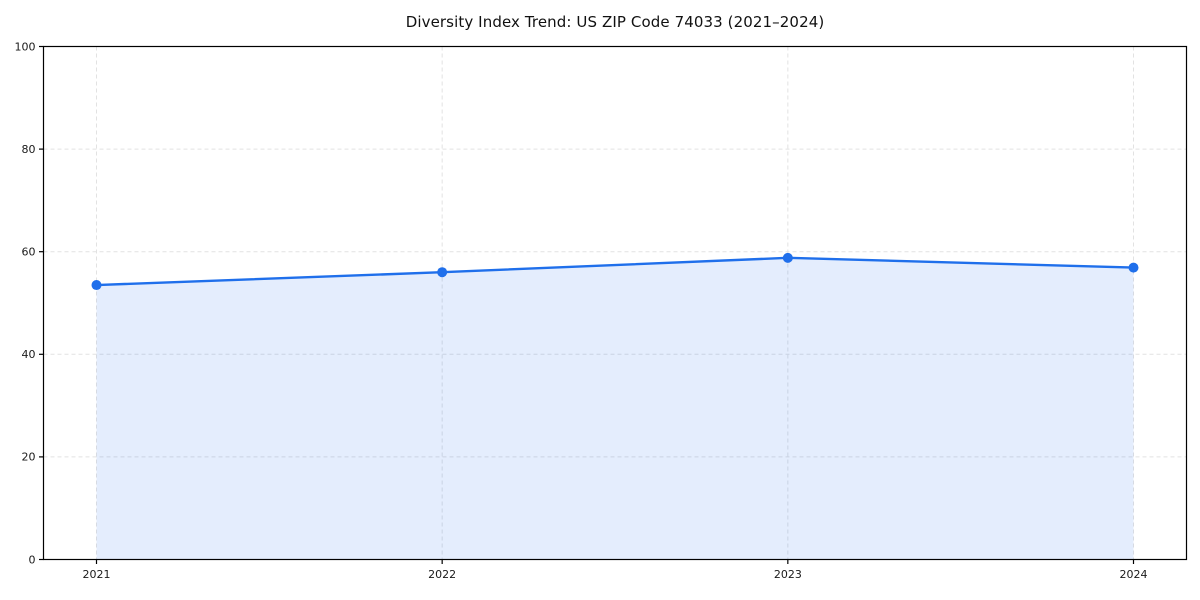 The height and width of the screenshot is (600, 1200). I want to click on y-axis-tick-label: 60, so click(29, 252).